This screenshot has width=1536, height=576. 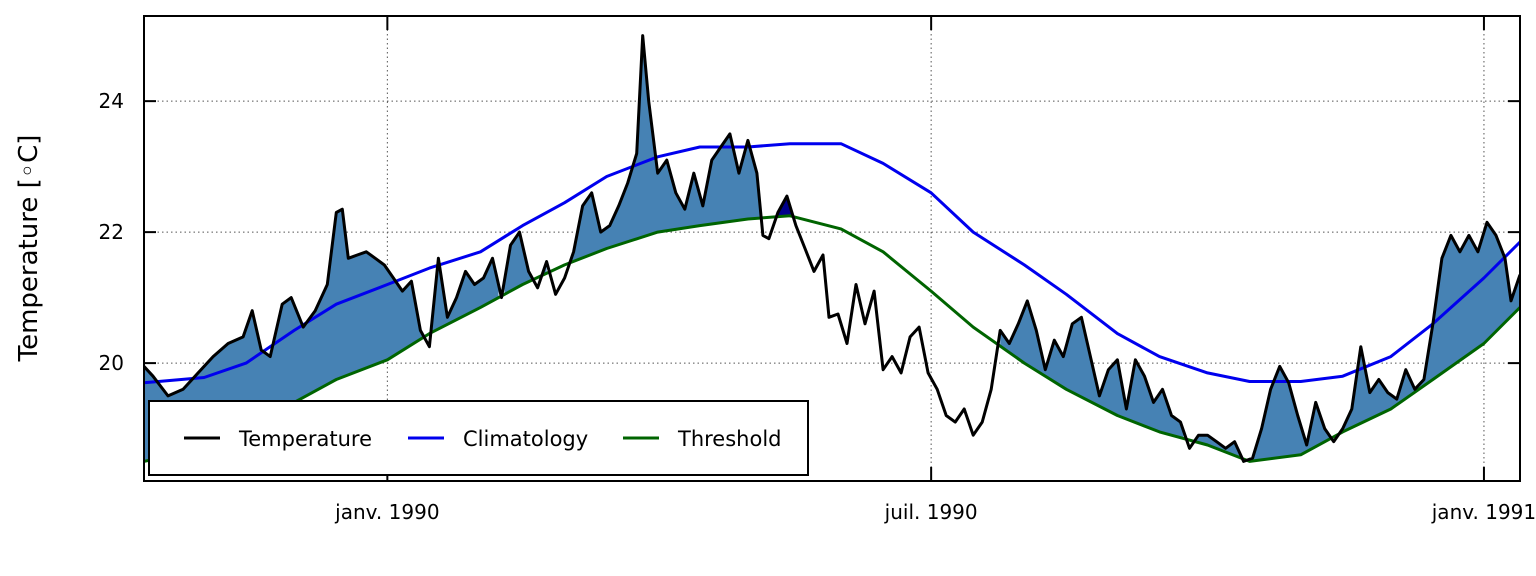 What do you see at coordinates (785, 206) in the screenshot?
I see `event-fill` at bounding box center [785, 206].